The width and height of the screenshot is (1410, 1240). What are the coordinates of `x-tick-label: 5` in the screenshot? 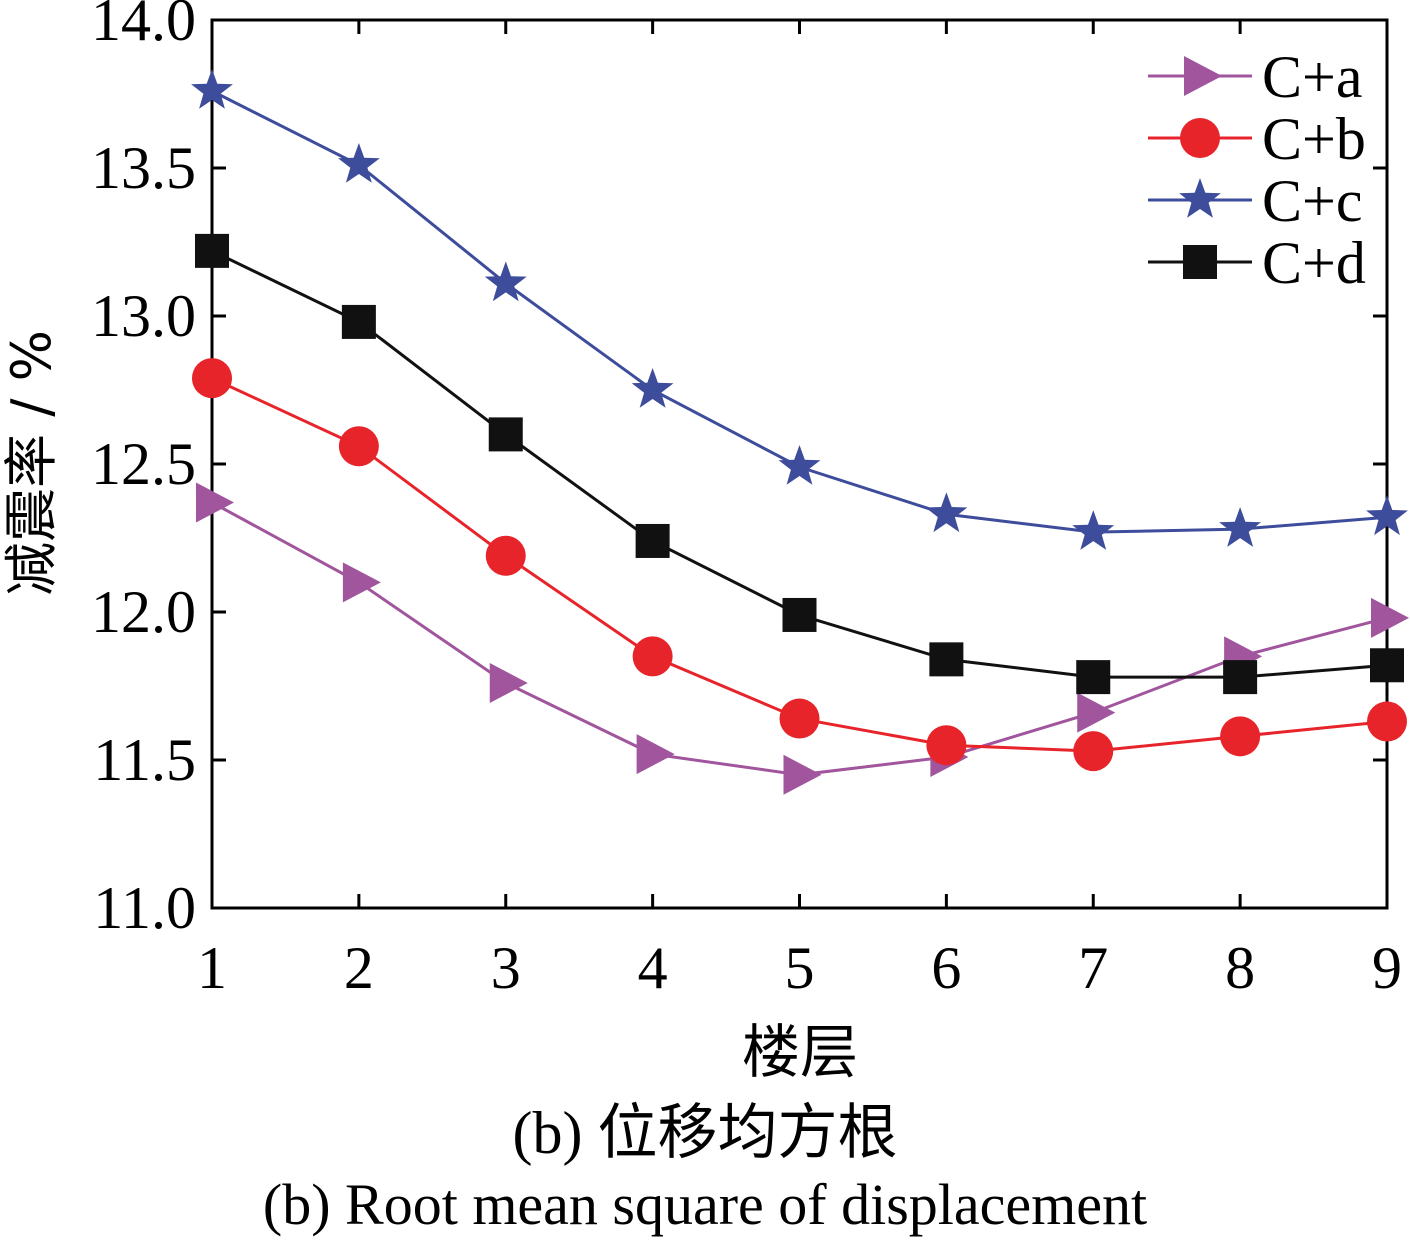 It's located at (800, 968).